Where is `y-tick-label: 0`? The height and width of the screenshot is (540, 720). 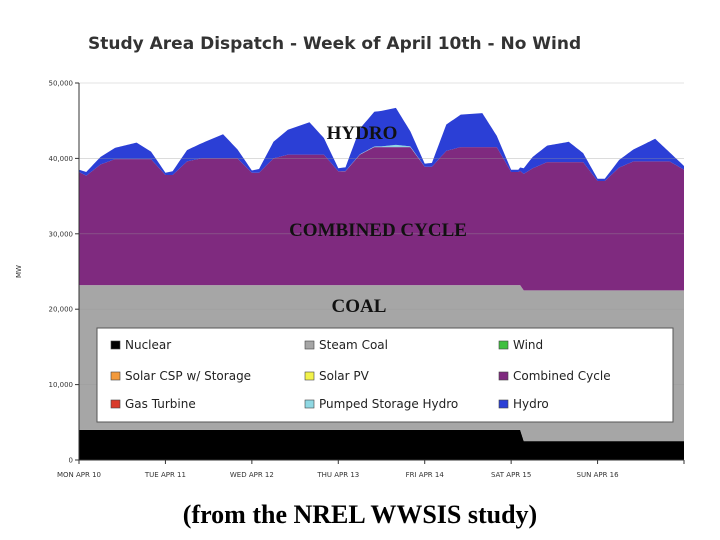 y-tick-label: 0 is located at coordinates (71, 461).